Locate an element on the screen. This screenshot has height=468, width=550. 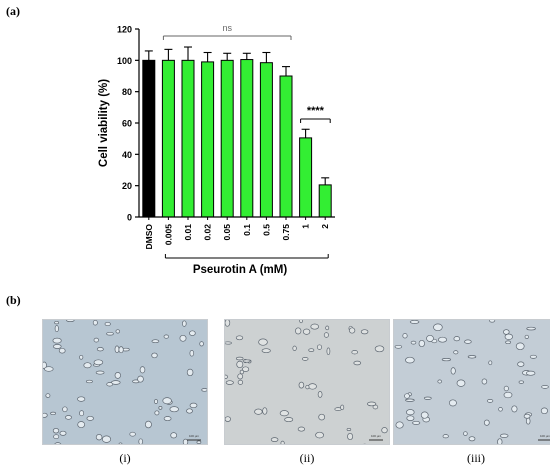
micrograph-background is located at coordinates (307, 382).